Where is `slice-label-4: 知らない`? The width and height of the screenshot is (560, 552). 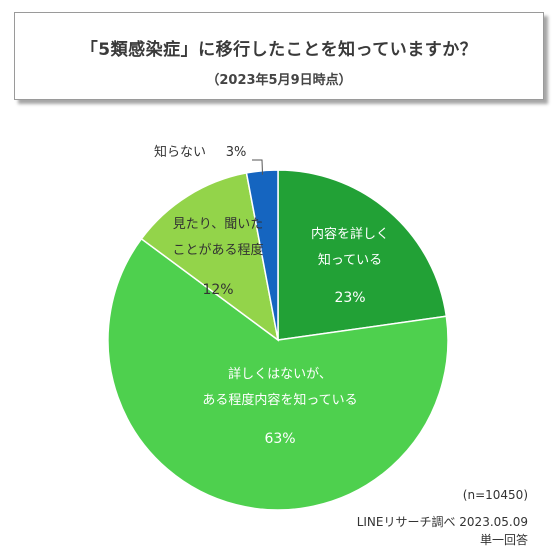 slice-label-4: 知らない is located at coordinates (180, 152).